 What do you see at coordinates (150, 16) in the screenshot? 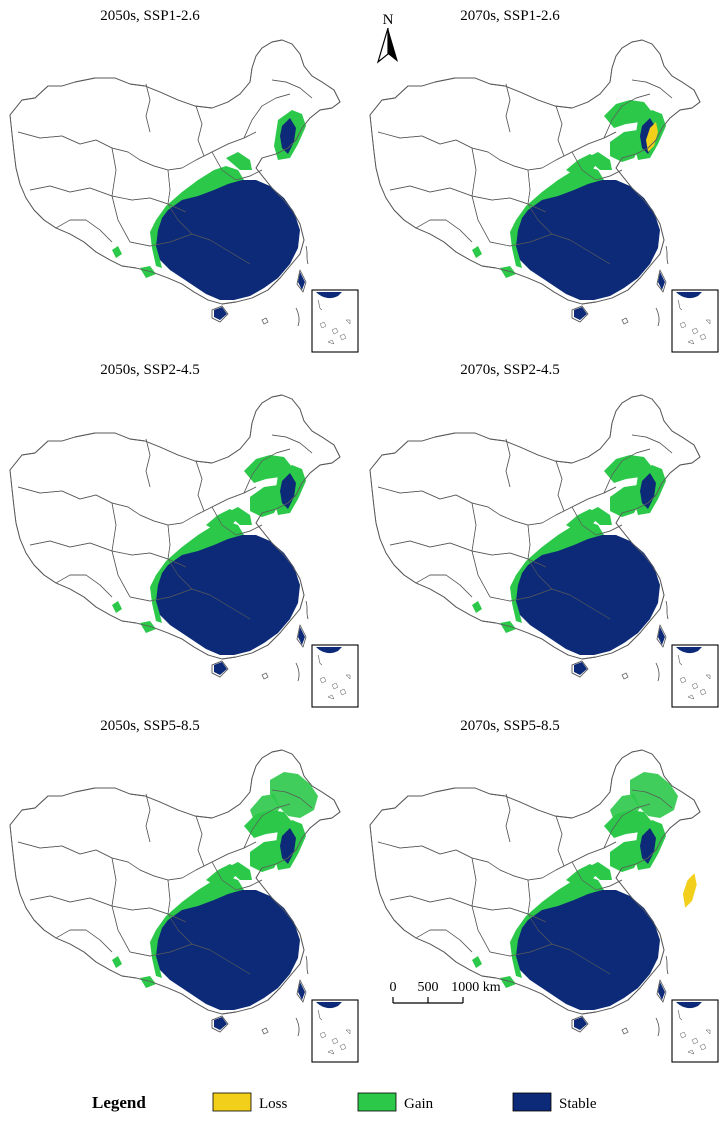
I see `panel-title: 2050s, SSP1-2.6` at bounding box center [150, 16].